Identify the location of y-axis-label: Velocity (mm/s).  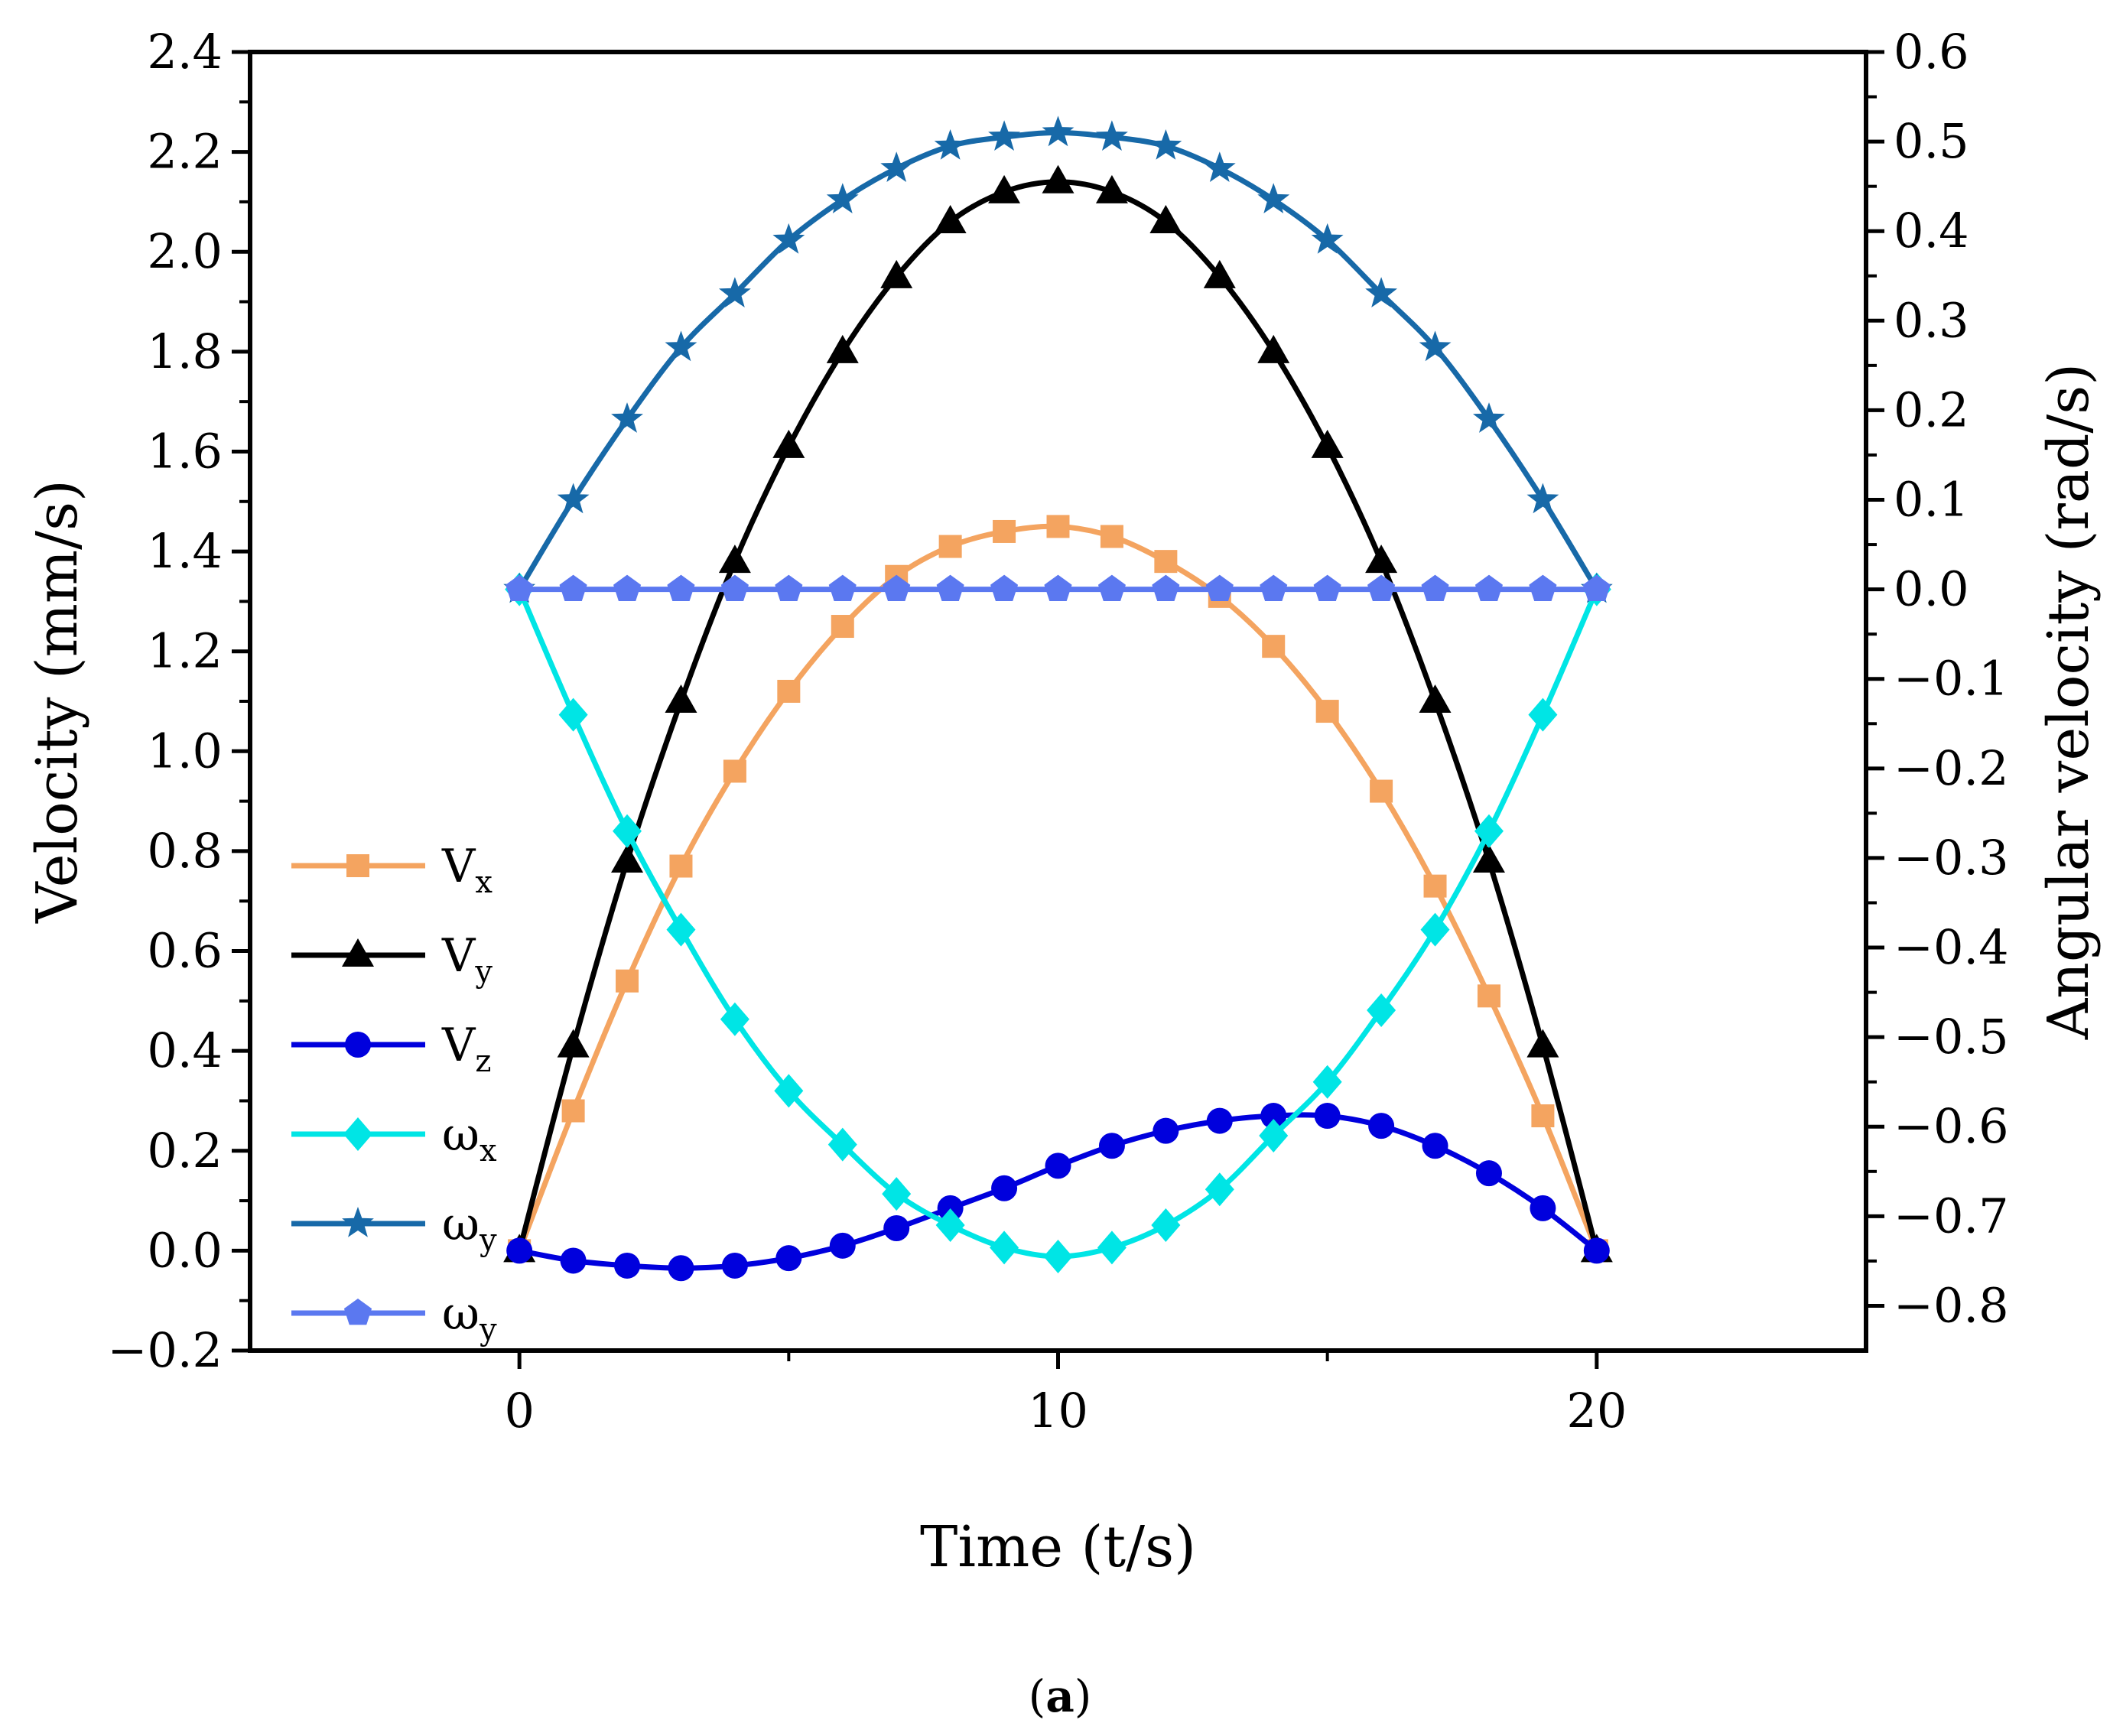
(57, 702).